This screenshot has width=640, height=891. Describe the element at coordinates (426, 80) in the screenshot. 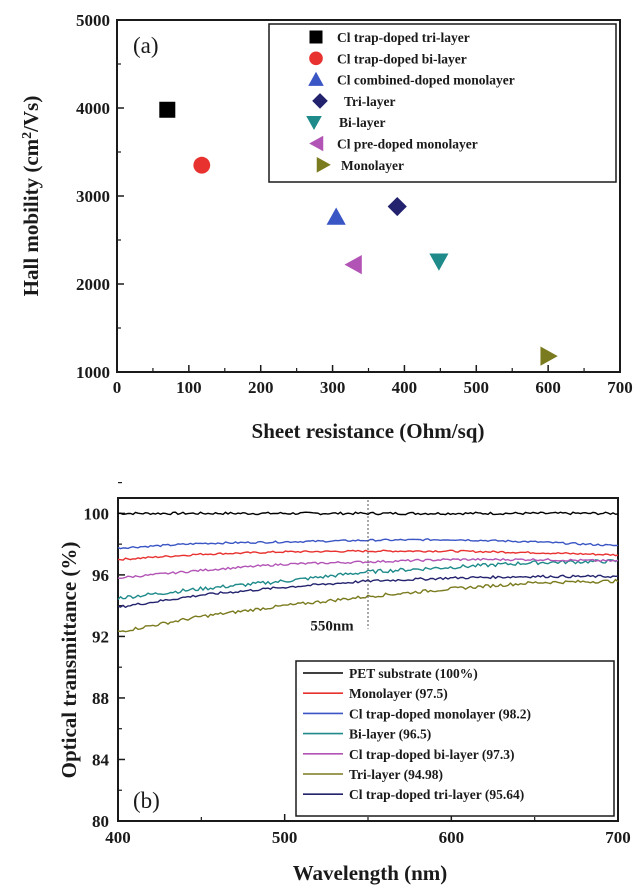

I see `legend-label: Cl combined-doped monolayer` at that location.